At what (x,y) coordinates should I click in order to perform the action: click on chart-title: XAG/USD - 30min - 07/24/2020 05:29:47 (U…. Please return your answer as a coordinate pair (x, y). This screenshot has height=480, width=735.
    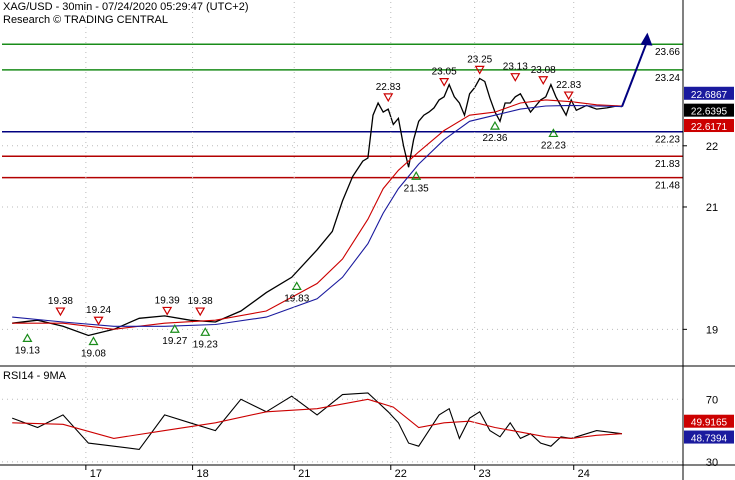
    Looking at the image, I should click on (126, 7).